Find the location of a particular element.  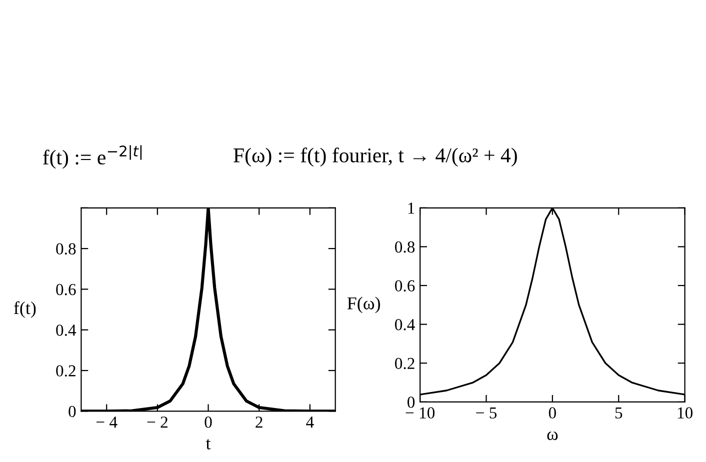

x-tick-label: − 10 is located at coordinates (420, 413).